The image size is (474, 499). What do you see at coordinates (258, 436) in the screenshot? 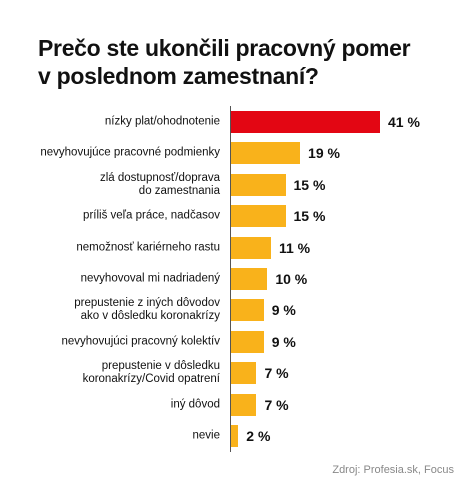
I see `value-label: 2 %` at bounding box center [258, 436].